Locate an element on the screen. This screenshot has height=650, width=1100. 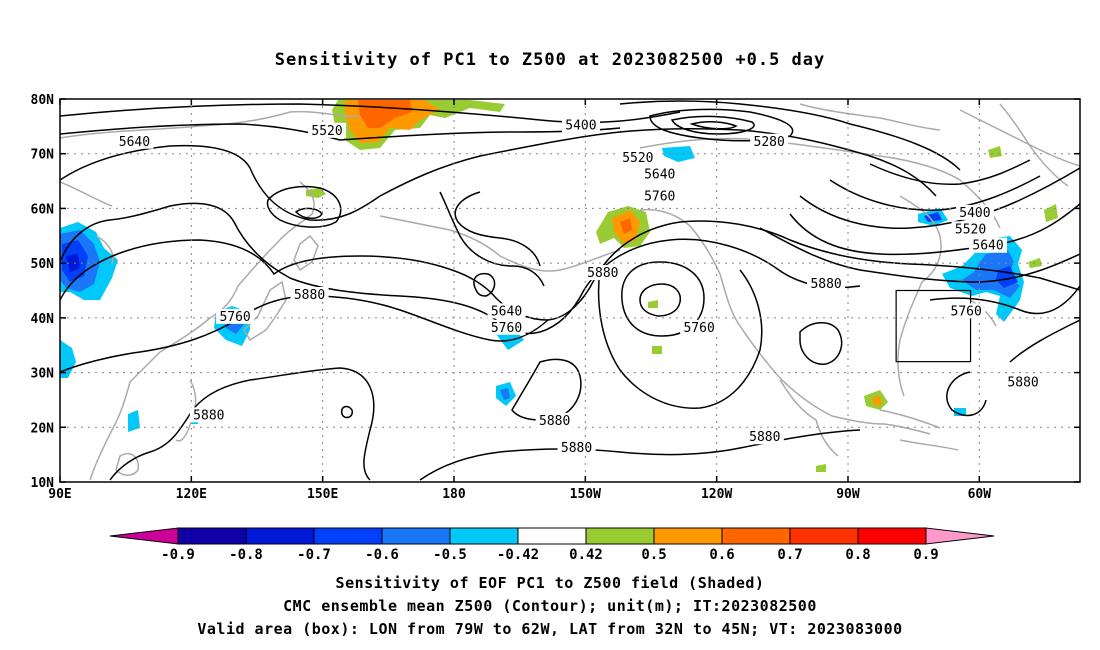
colorbar-tick-label: 0.9 is located at coordinates (925, 555).